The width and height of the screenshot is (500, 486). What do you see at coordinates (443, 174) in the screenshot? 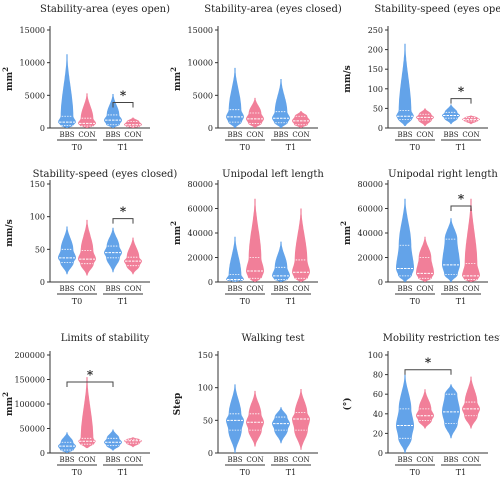
I see `panel-title: Unipodal right length` at bounding box center [443, 174].